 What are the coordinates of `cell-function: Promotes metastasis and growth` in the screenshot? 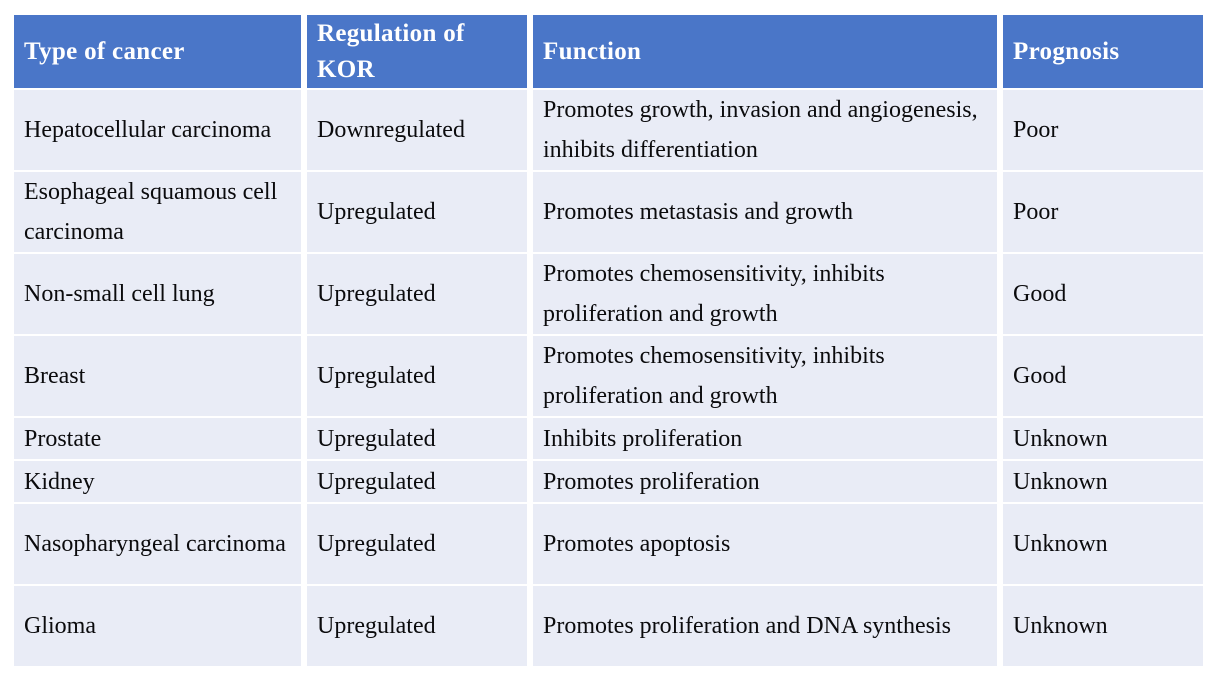 It's located at (768, 213).